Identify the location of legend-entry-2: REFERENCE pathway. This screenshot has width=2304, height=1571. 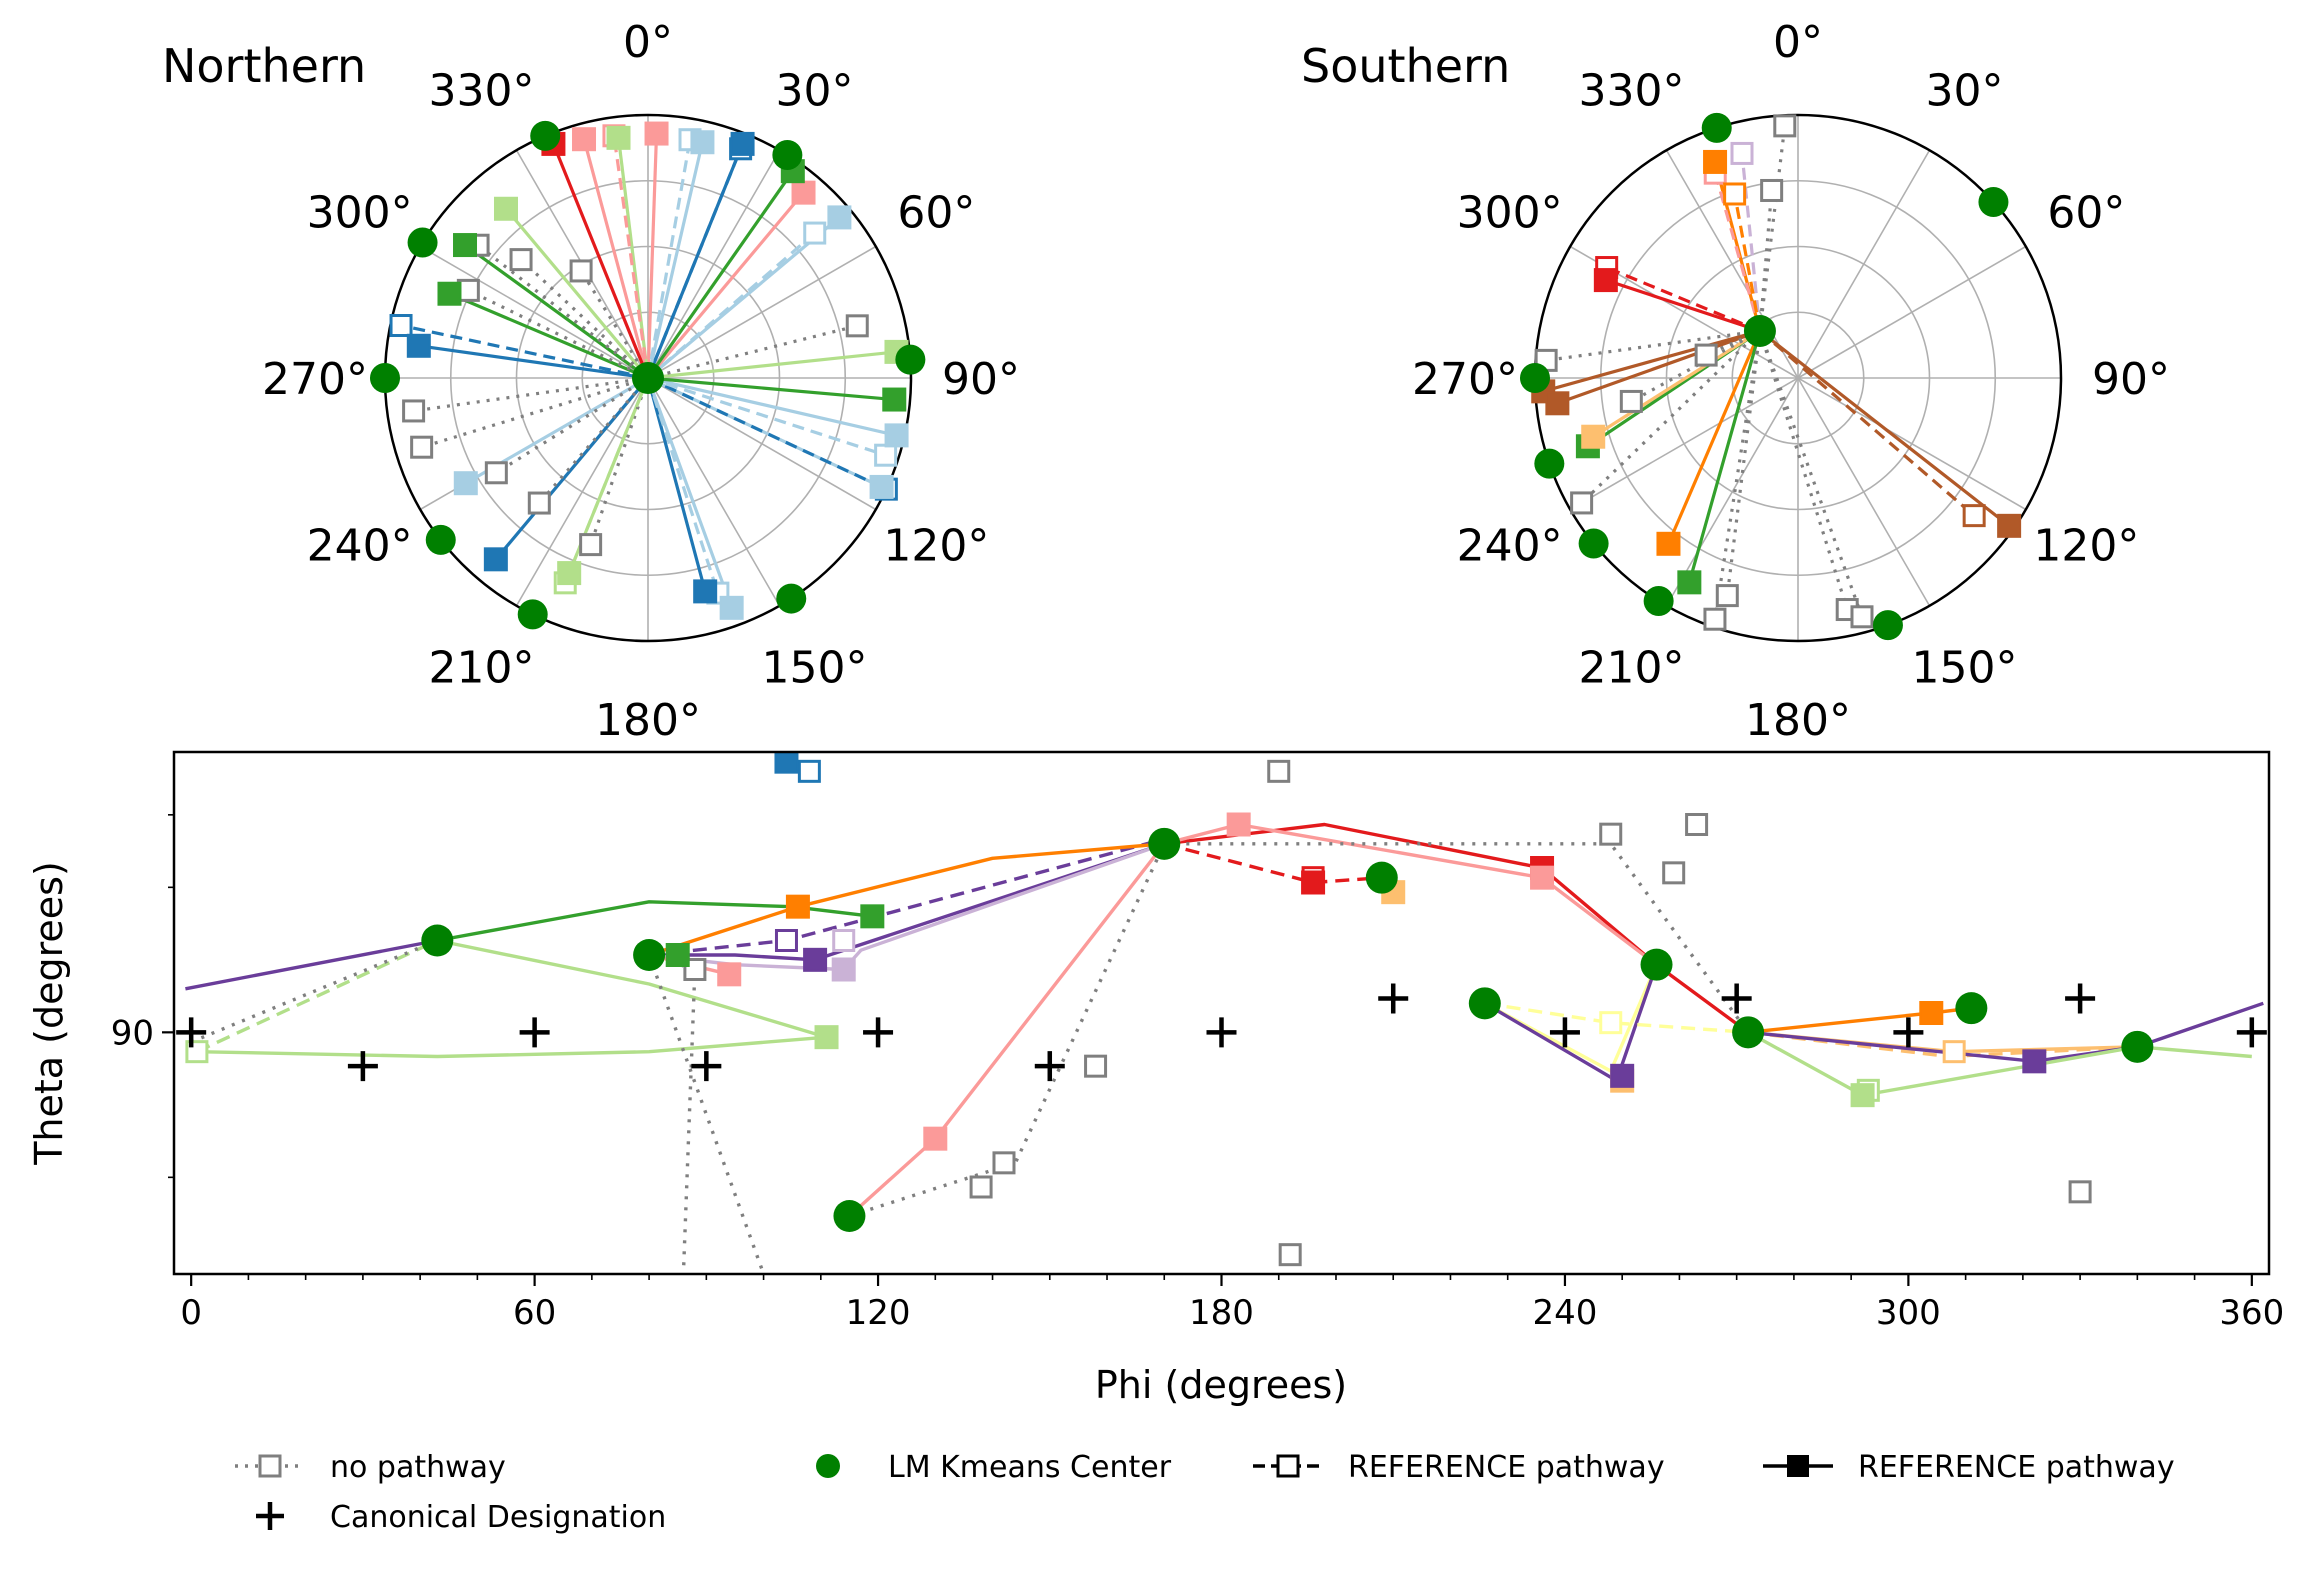
(1459, 1467).